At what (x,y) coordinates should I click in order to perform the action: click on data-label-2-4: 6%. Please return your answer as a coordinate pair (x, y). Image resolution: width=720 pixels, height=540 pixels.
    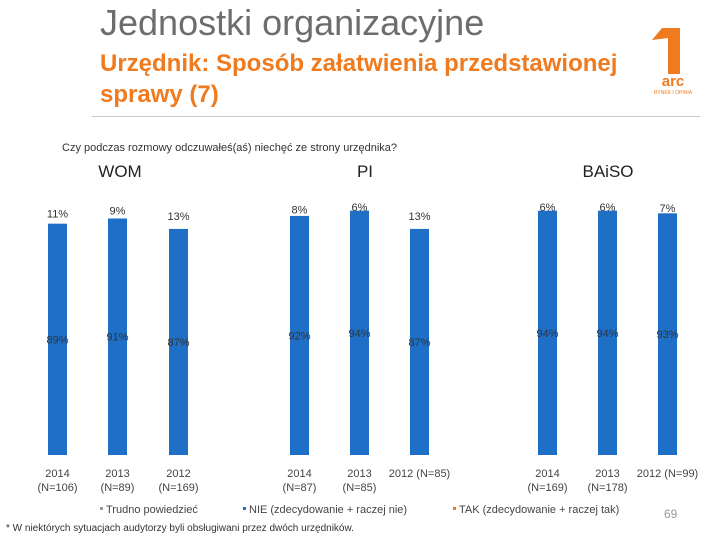
    Looking at the image, I should click on (360, 208).